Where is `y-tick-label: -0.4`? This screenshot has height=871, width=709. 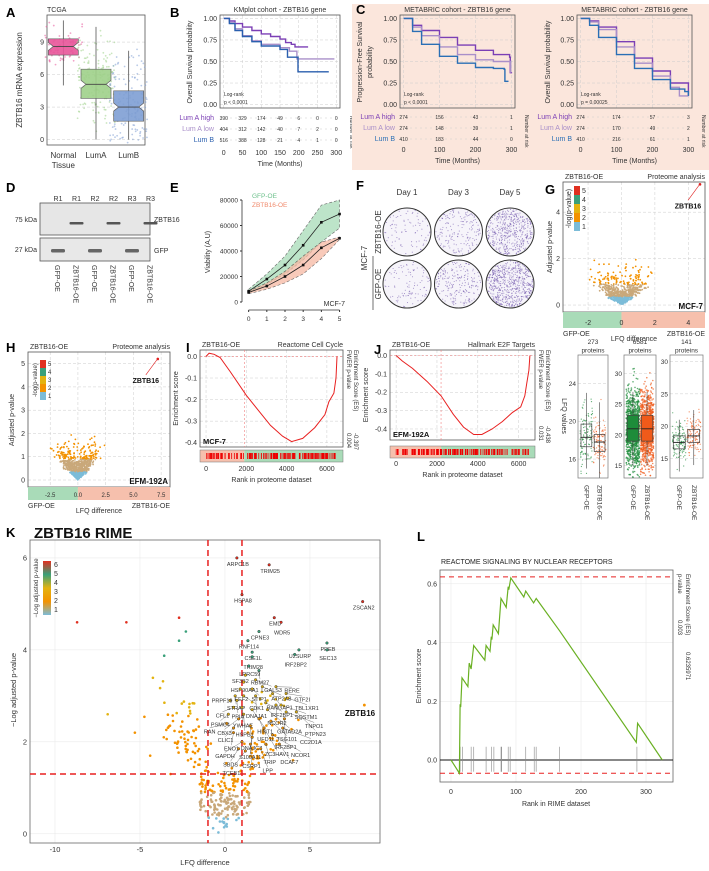
y-tick-label: -0.4 is located at coordinates (381, 429).